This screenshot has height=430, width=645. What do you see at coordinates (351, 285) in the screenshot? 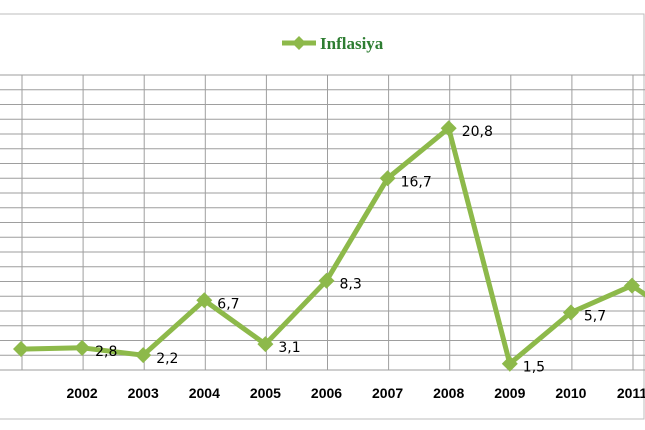
I see `data-label: 8,3` at bounding box center [351, 285].